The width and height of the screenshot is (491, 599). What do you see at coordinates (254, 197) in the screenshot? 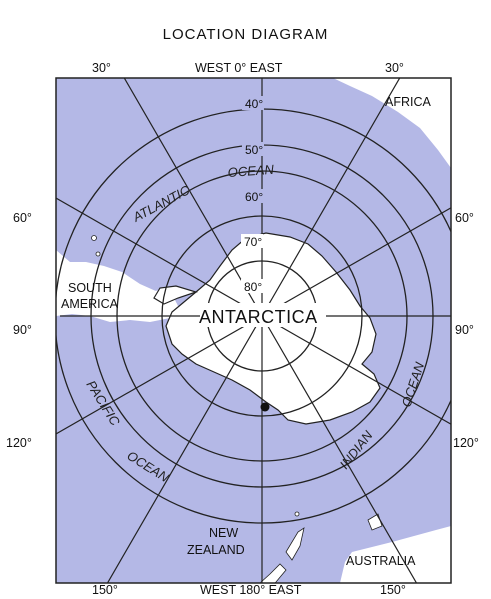
I see `latitude-60-label: 60°` at bounding box center [254, 197].